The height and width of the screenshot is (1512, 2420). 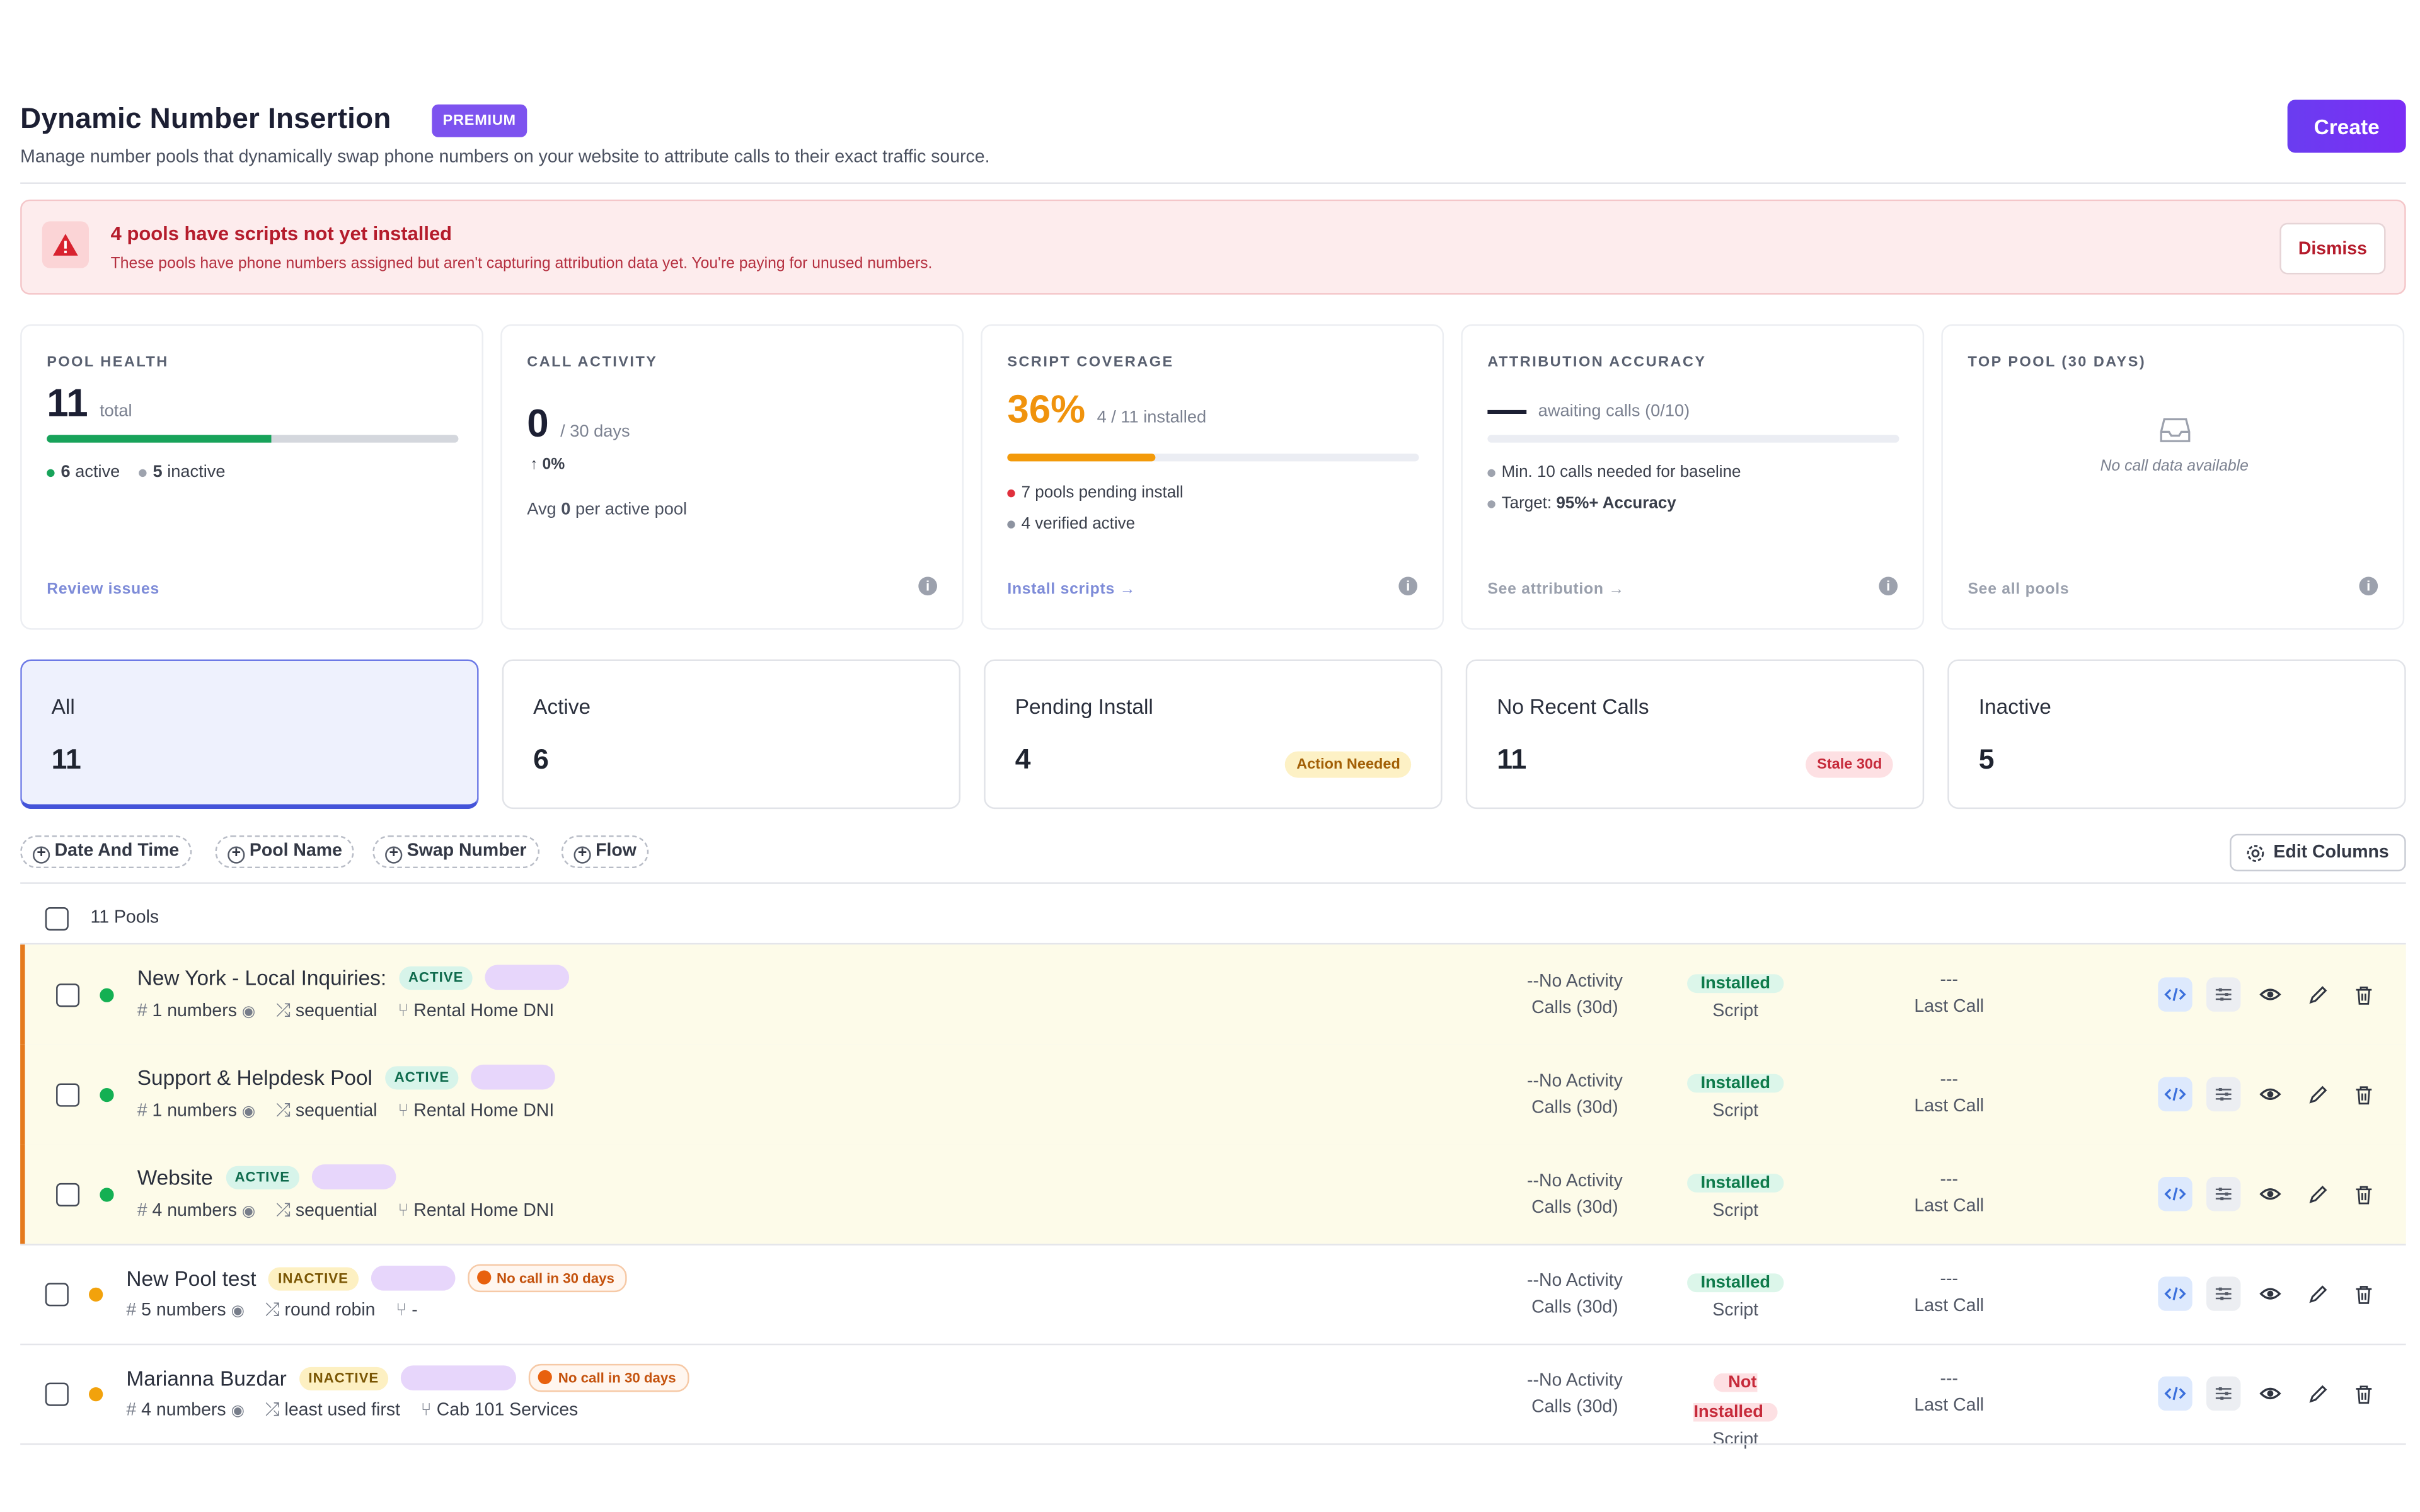 I want to click on attribution-unit: awaiting calls (0/10), so click(x=1614, y=411).